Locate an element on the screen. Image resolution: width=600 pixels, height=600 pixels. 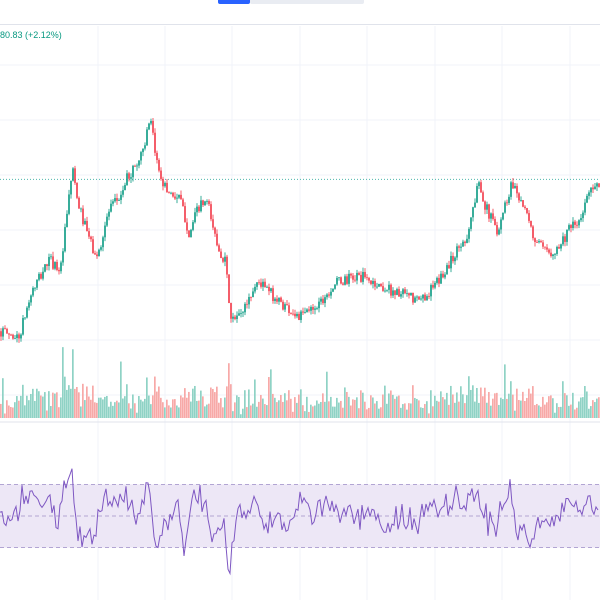
active-tab-button is located at coordinates (234, 2).